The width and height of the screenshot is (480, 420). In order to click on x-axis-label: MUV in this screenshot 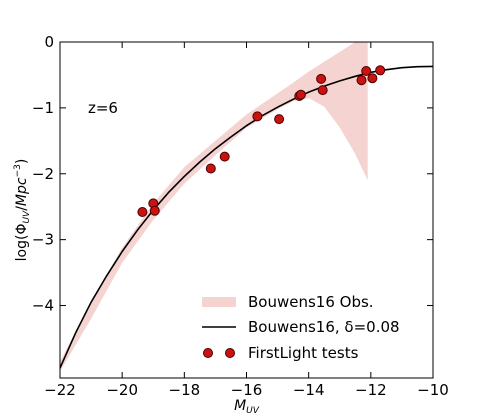, I will do `click(247, 407)`.